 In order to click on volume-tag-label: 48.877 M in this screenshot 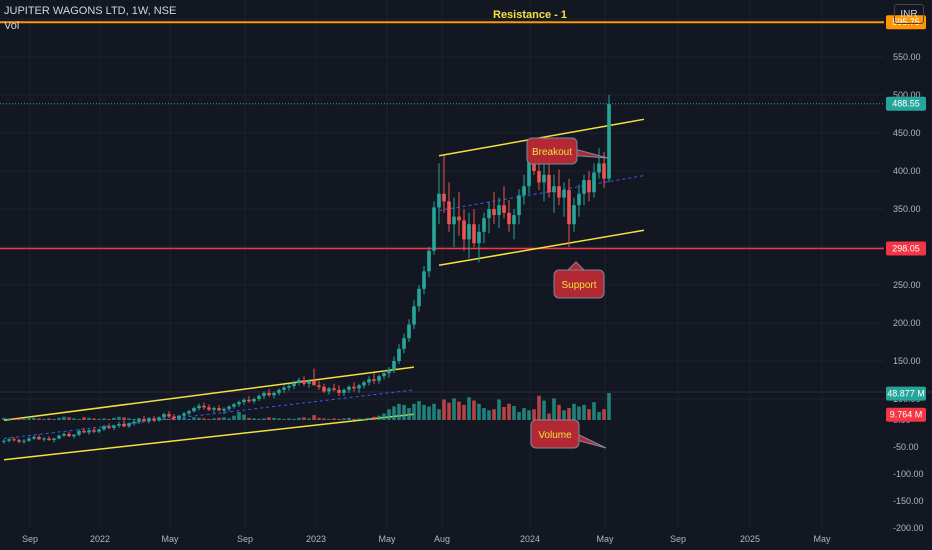, I will do `click(906, 394)`.